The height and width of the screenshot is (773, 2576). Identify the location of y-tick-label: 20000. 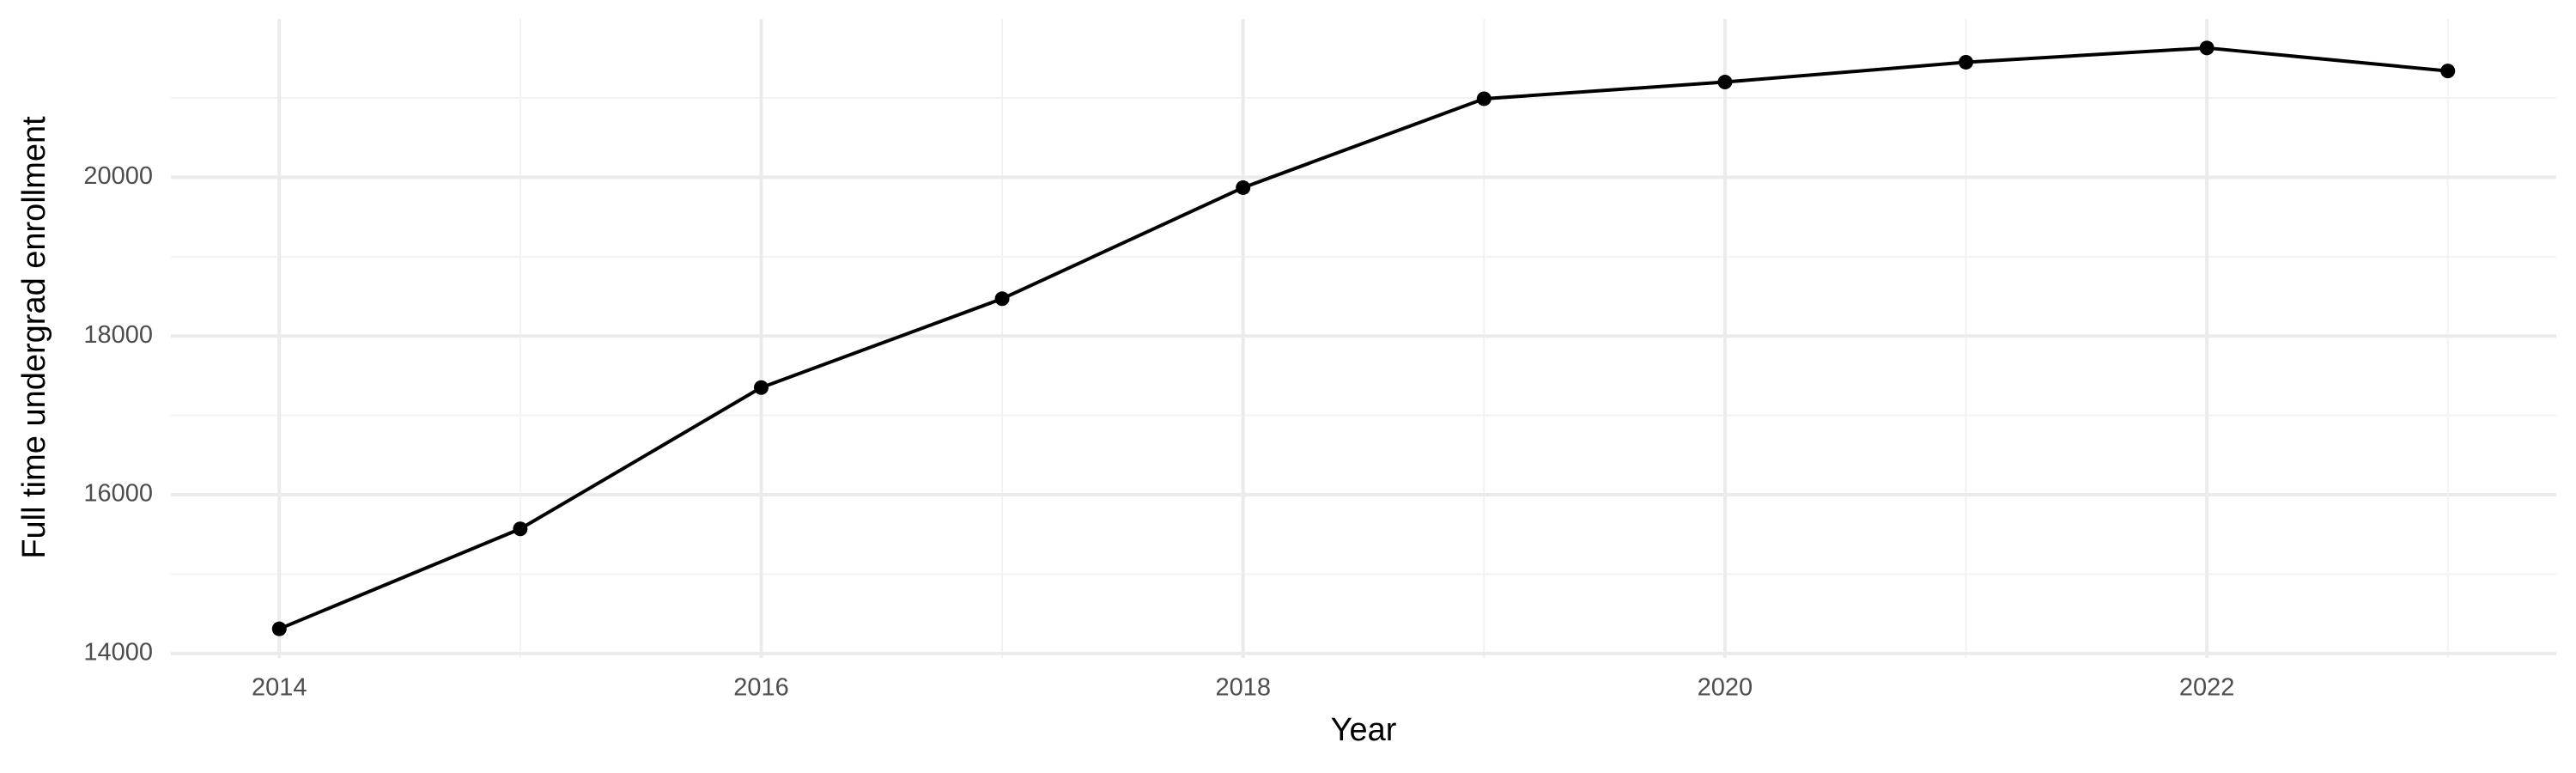
(118, 176).